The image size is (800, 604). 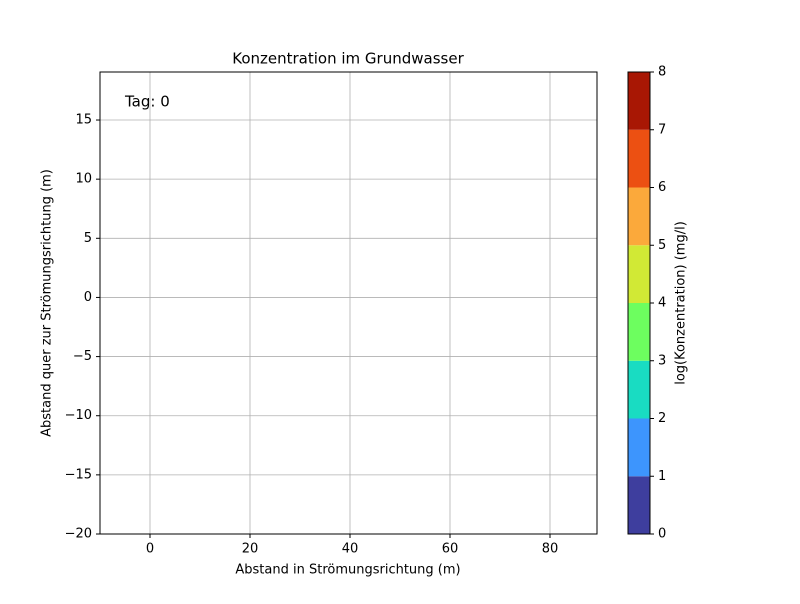 I want to click on y-tick-label: −10, so click(x=78, y=415).